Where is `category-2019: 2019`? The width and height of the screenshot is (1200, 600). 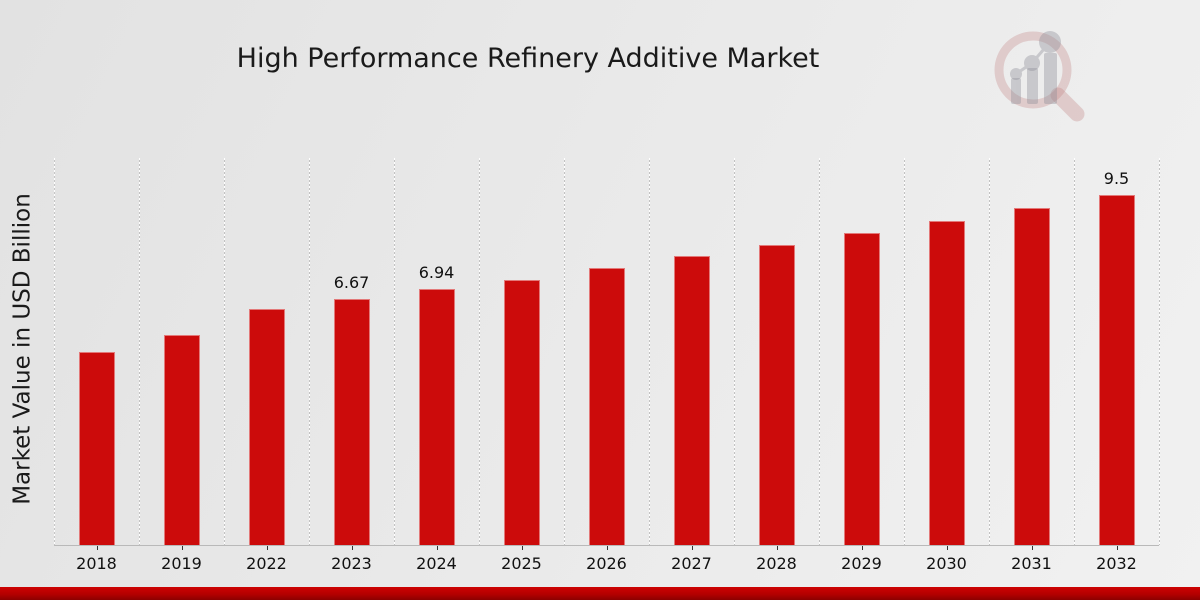 category-2019: 2019 is located at coordinates (182, 365).